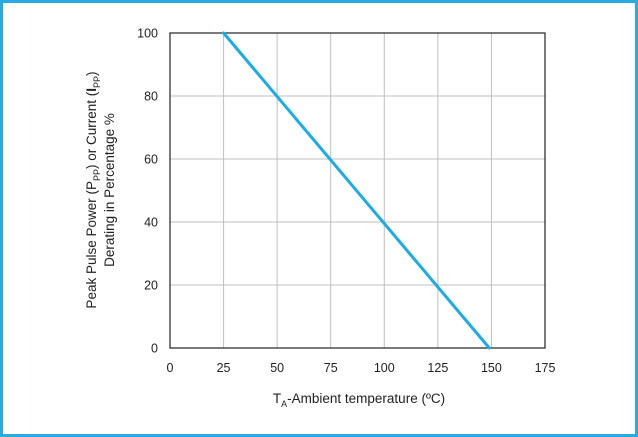 This screenshot has width=638, height=437. What do you see at coordinates (93, 189) in the screenshot?
I see `y-axis-label-line1: Peak Pulse Power (PPP) or Current (IPP)` at bounding box center [93, 189].